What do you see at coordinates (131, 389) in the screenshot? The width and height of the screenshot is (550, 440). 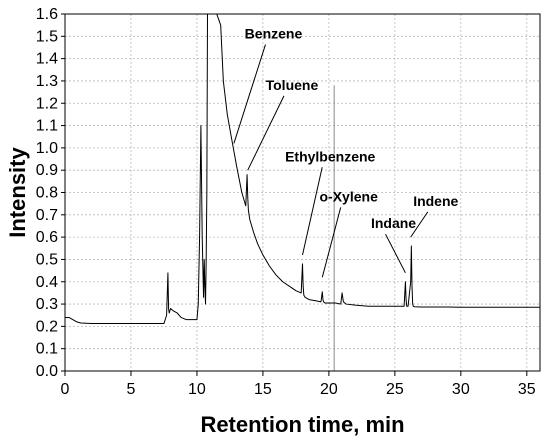 I see `x-tick-label: 5` at bounding box center [131, 389].